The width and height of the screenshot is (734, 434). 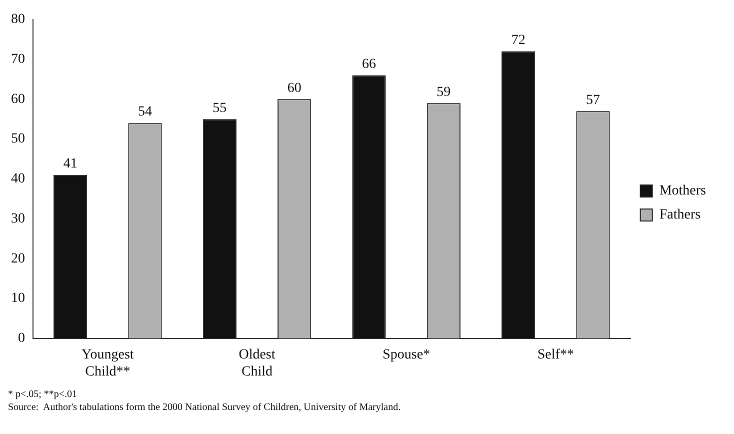 What do you see at coordinates (593, 100) in the screenshot?
I see `data-label: 57` at bounding box center [593, 100].